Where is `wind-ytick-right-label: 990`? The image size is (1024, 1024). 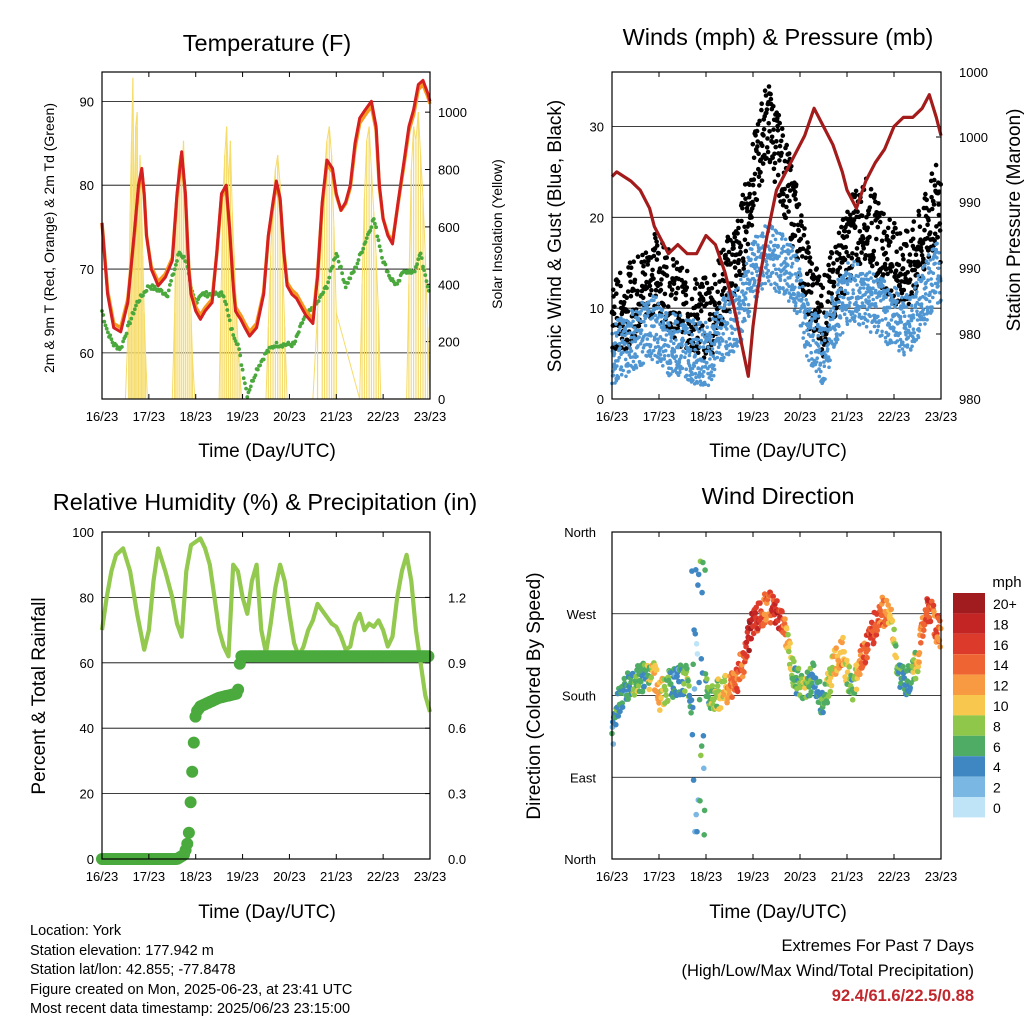 wind-ytick-right-label: 990 is located at coordinates (970, 268).